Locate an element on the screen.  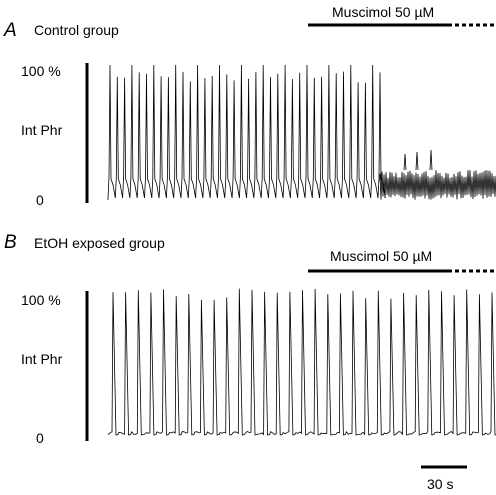
panel-b-y-axis-label: Int Phr is located at coordinates (42, 359).